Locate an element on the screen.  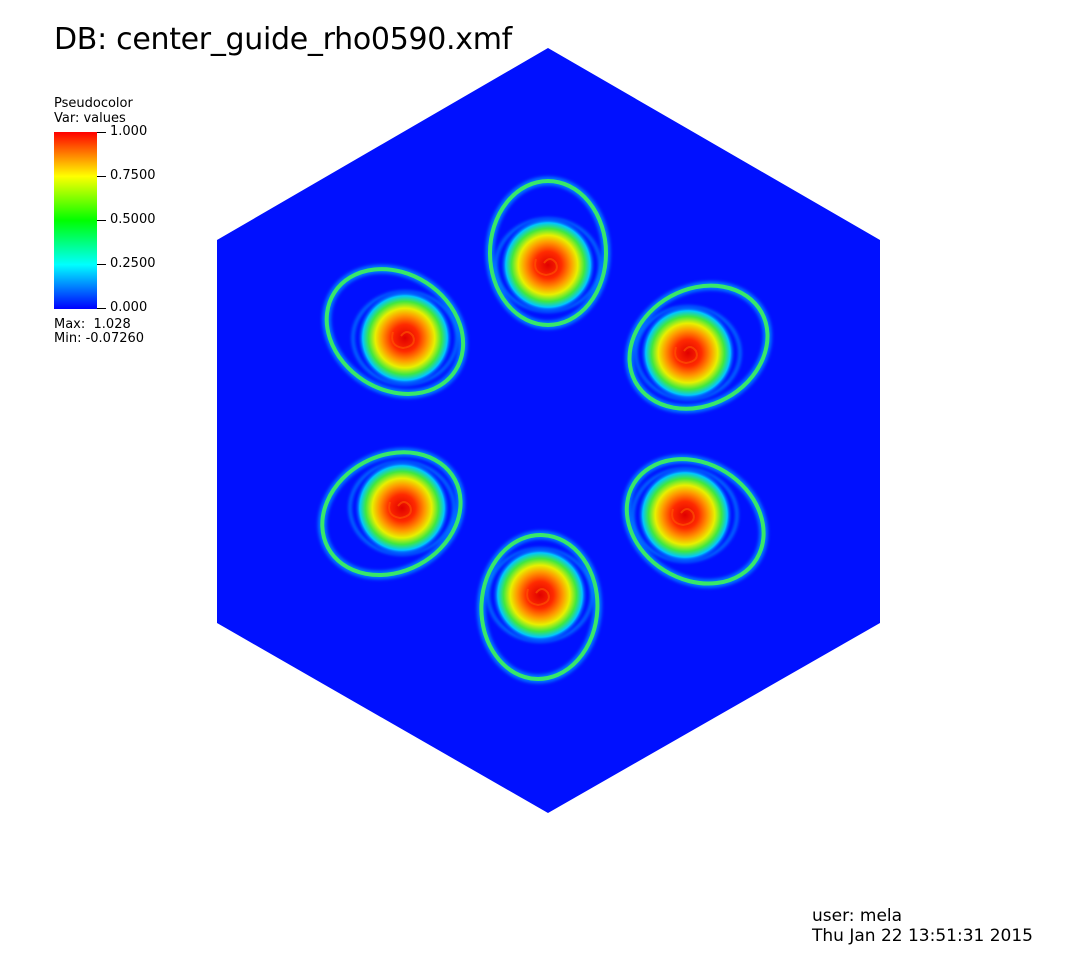
colorbar is located at coordinates (75, 220).